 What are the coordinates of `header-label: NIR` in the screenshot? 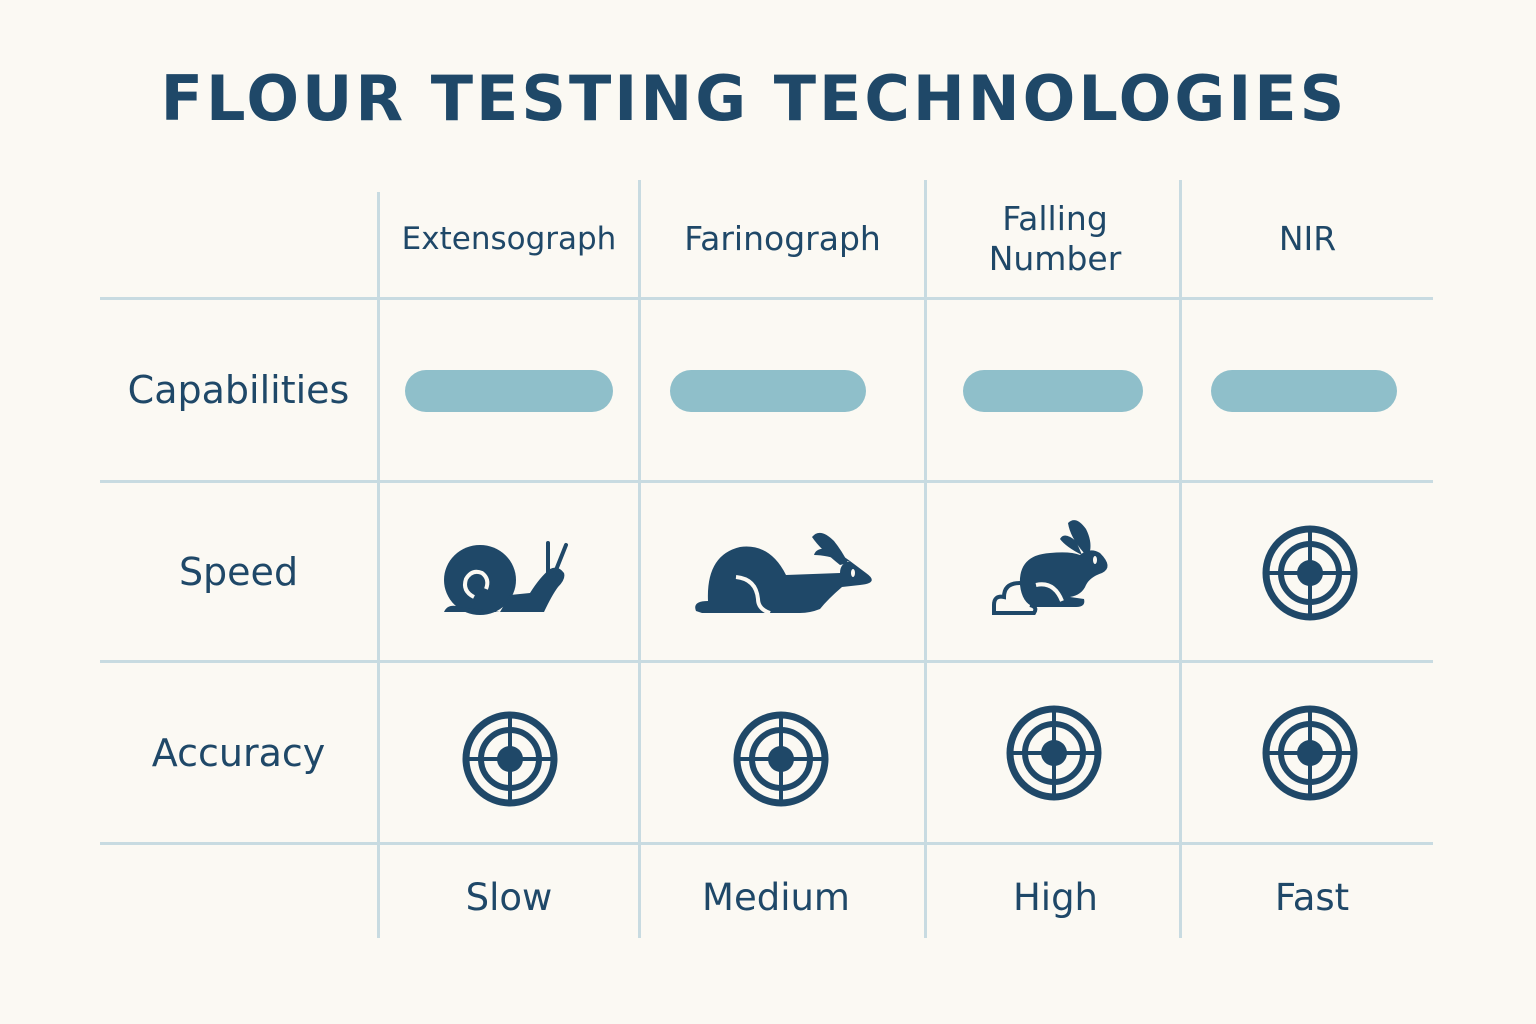 It's located at (1307, 238).